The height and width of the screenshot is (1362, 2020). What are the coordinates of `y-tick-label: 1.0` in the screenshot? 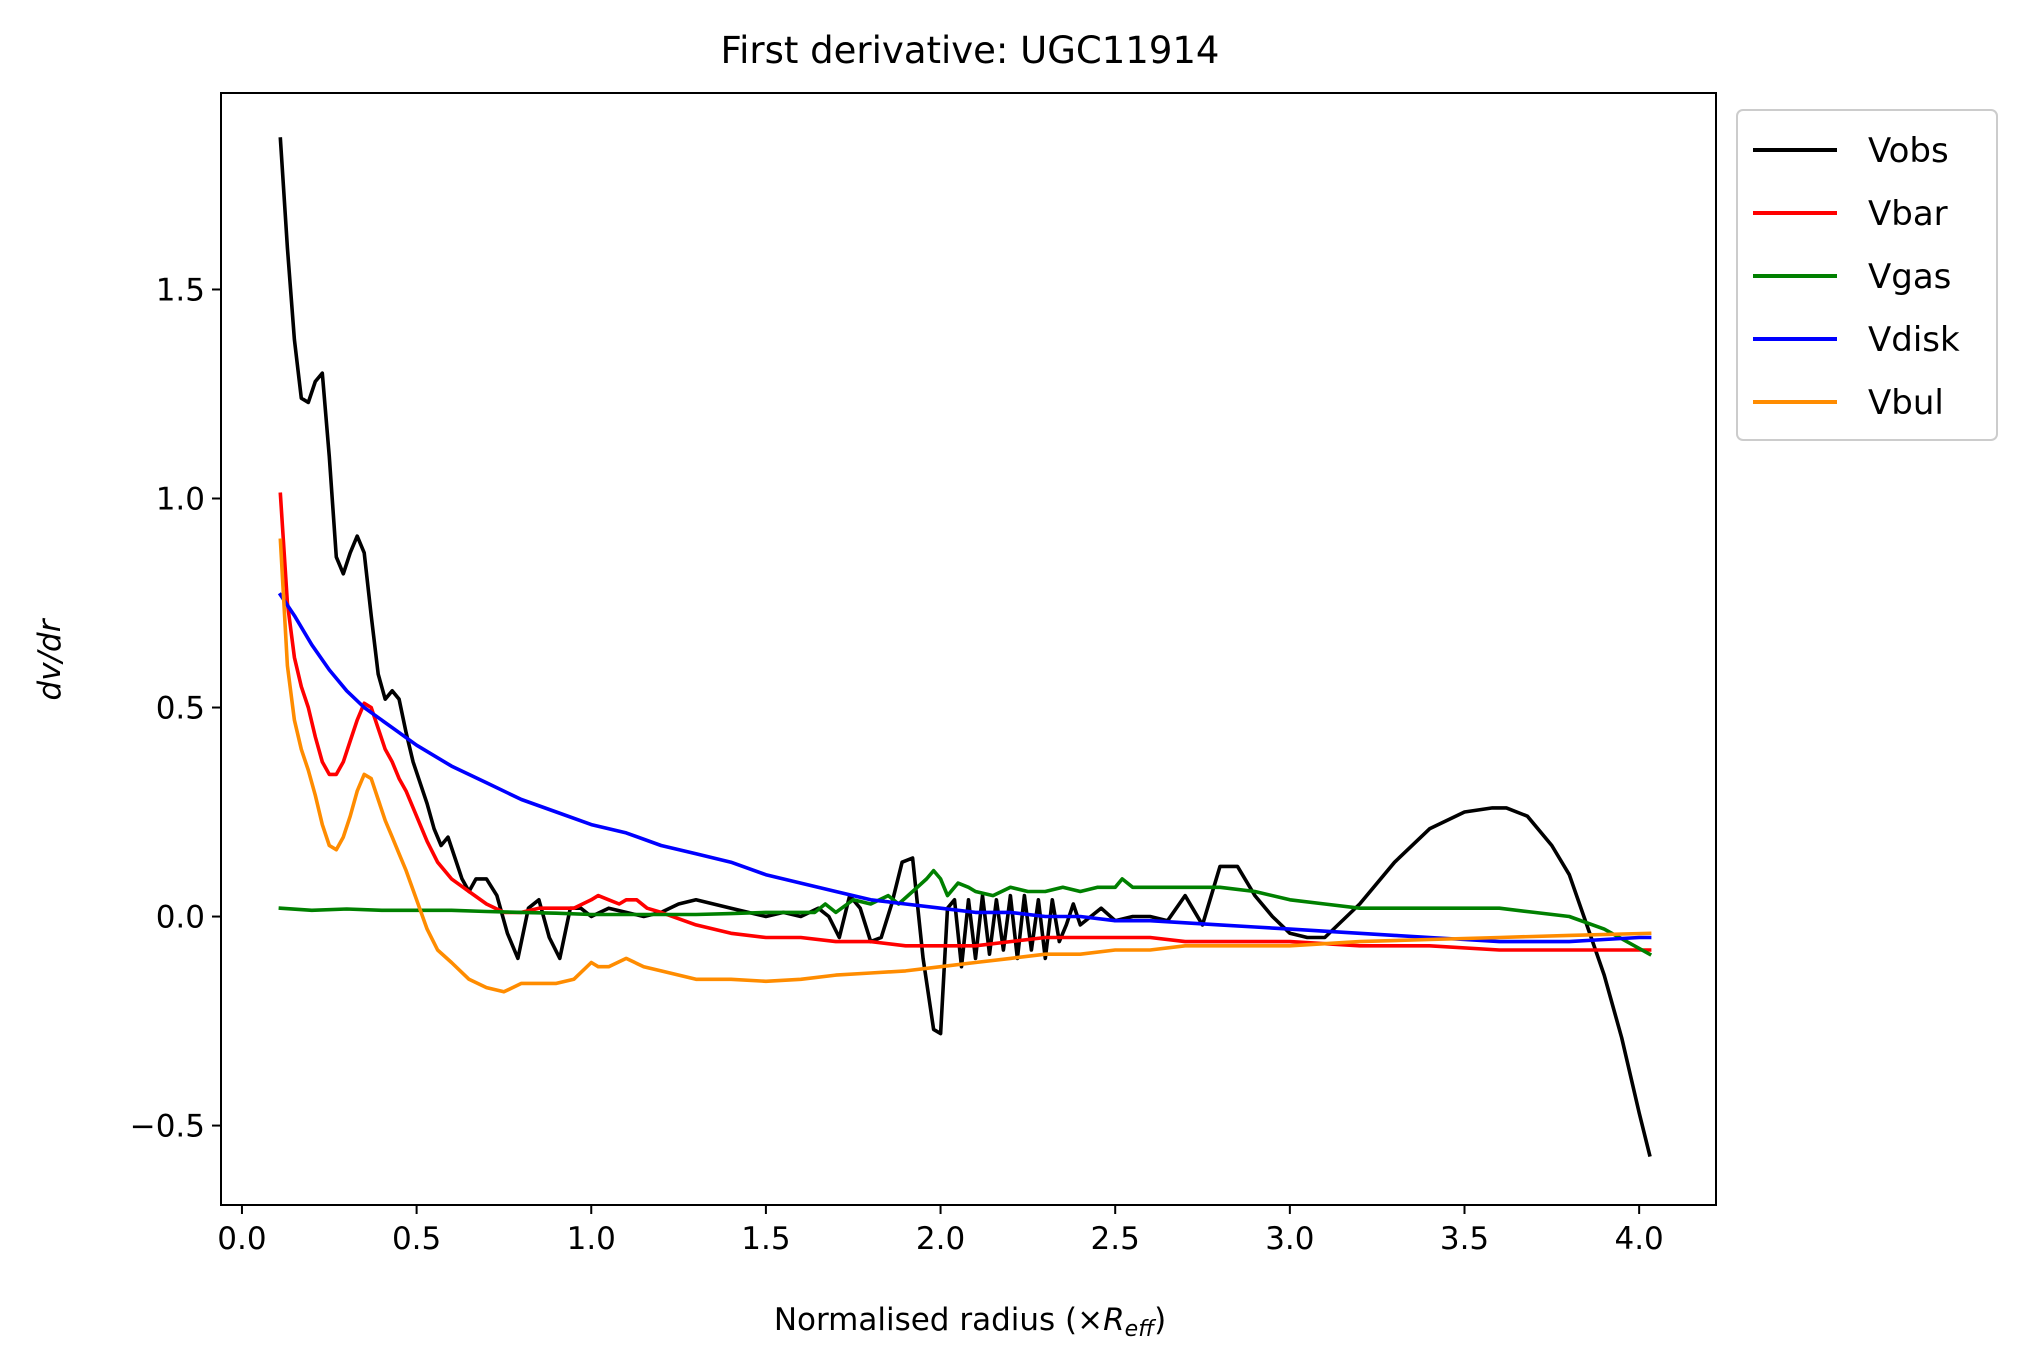 It's located at (180, 500).